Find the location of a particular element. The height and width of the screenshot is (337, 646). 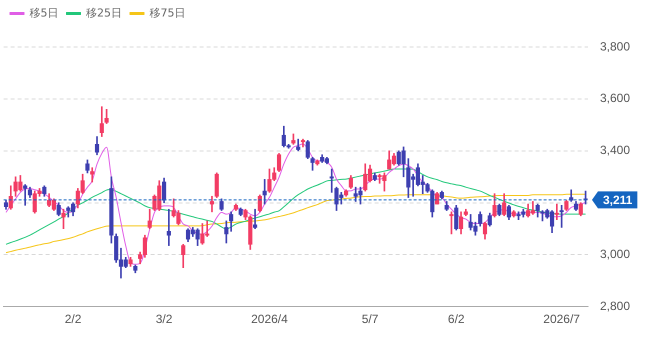

x-tick-label: 3/2 is located at coordinates (164, 319).